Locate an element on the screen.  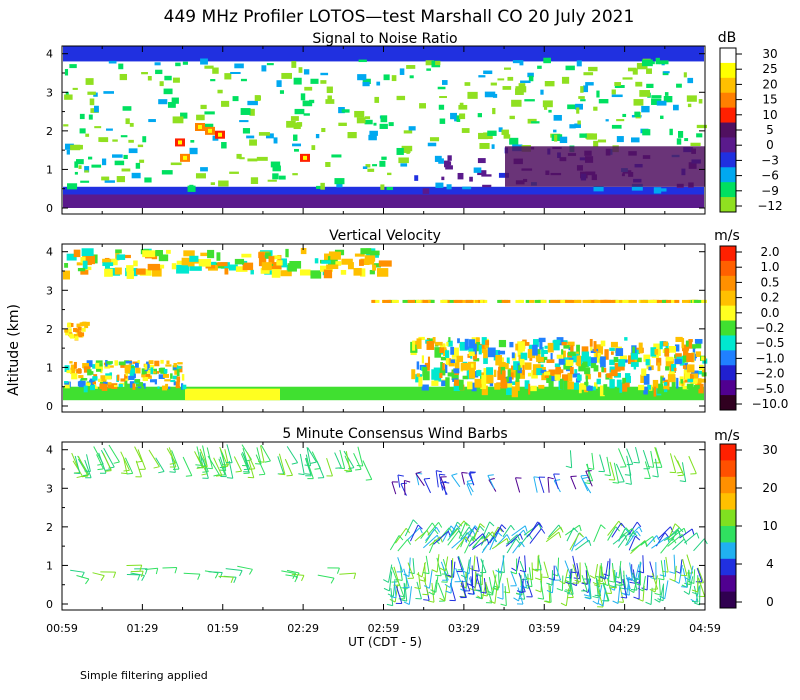
vv-colorbar-label: −5.0 is located at coordinates (769, 389).